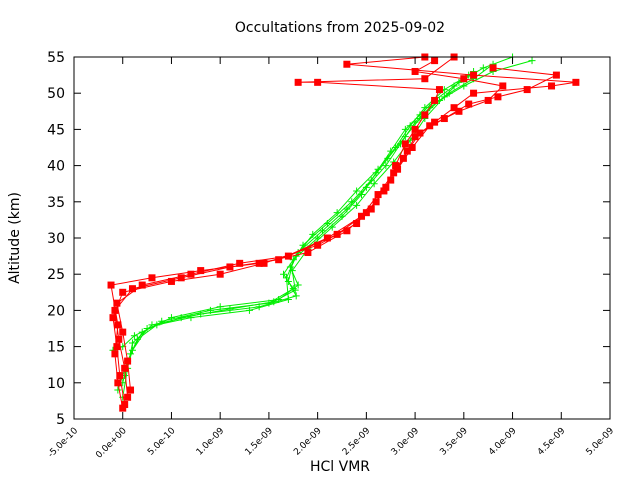 The image size is (640, 480). I want to click on x-tick-label: 4.5e-09, so click(552, 442).